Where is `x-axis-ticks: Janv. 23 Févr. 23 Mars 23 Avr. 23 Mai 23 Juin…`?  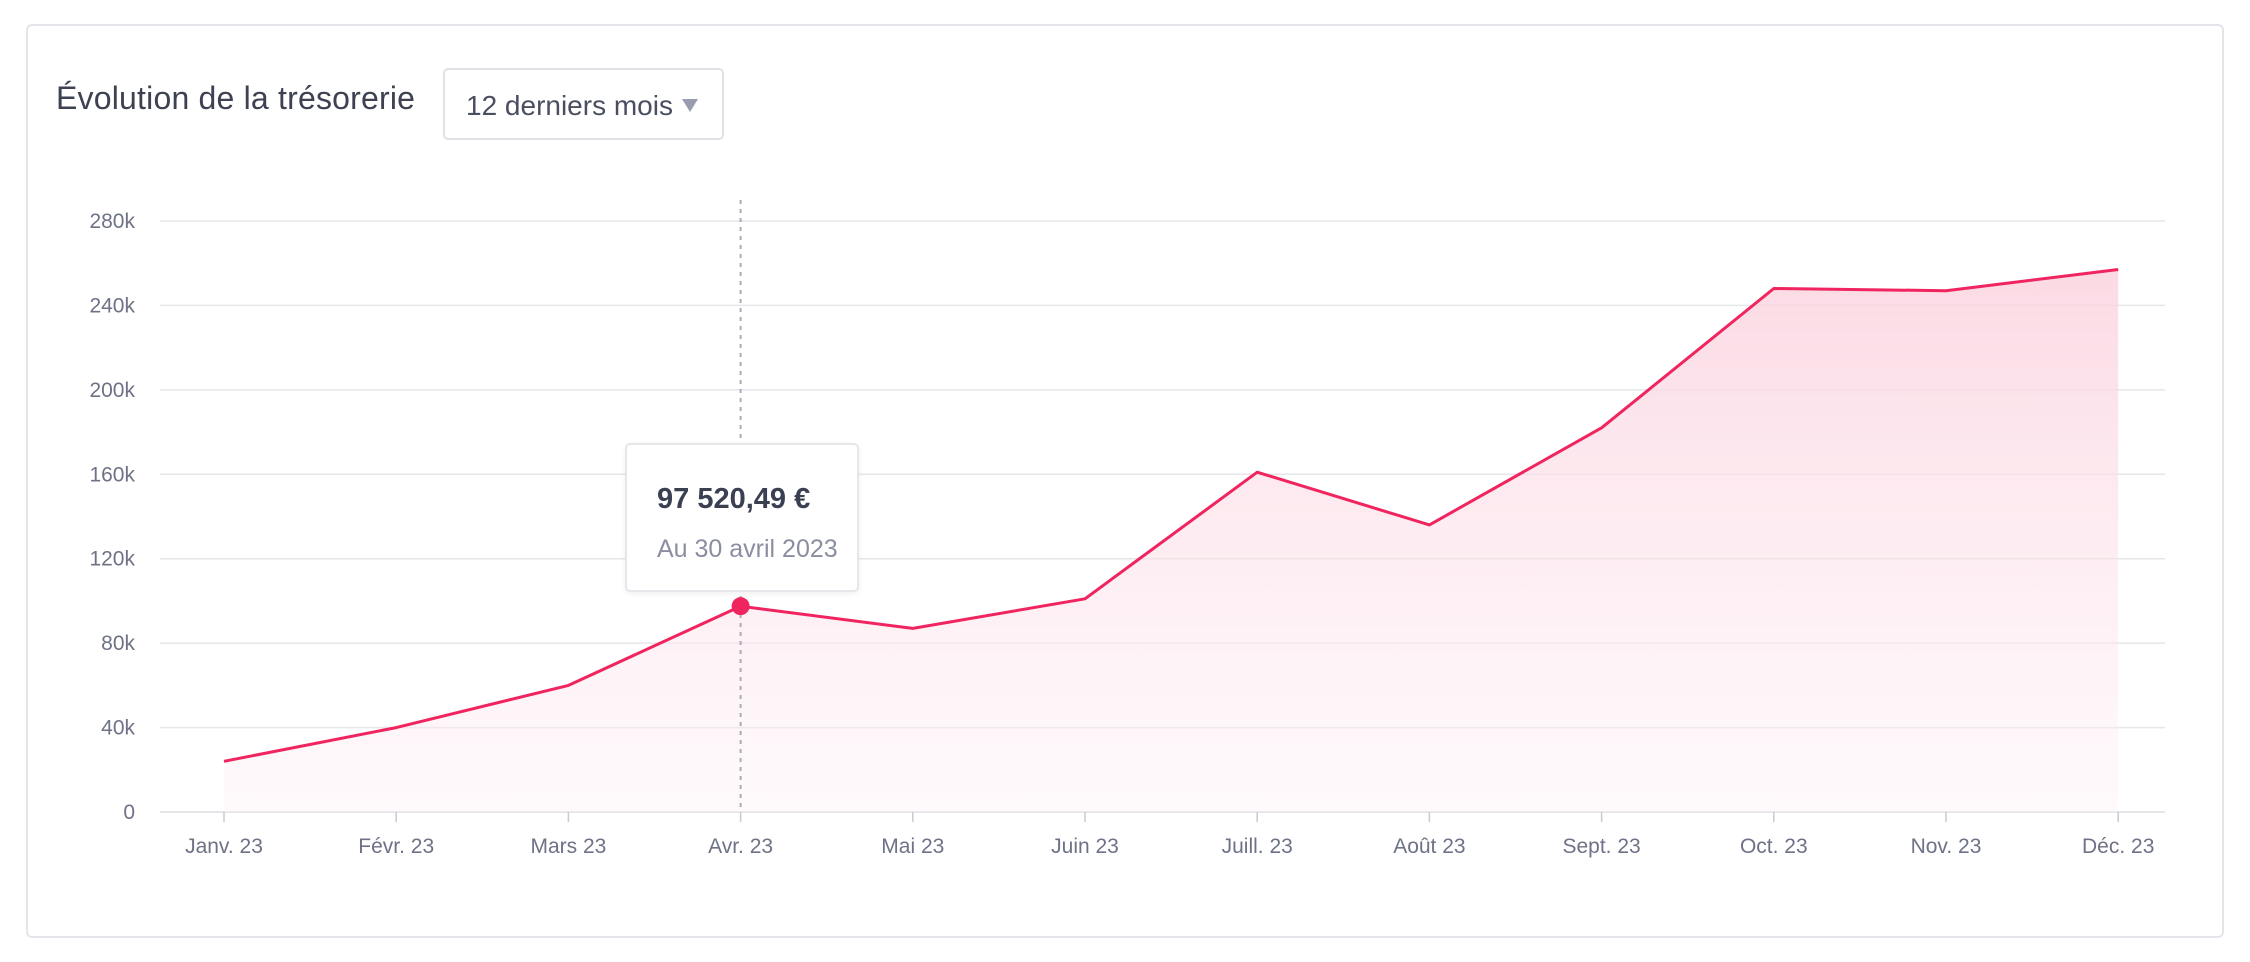
x-axis-ticks: Janv. 23 Févr. 23 Mars 23 Avr. 23 Mai 23 Juin… is located at coordinates (1169, 835).